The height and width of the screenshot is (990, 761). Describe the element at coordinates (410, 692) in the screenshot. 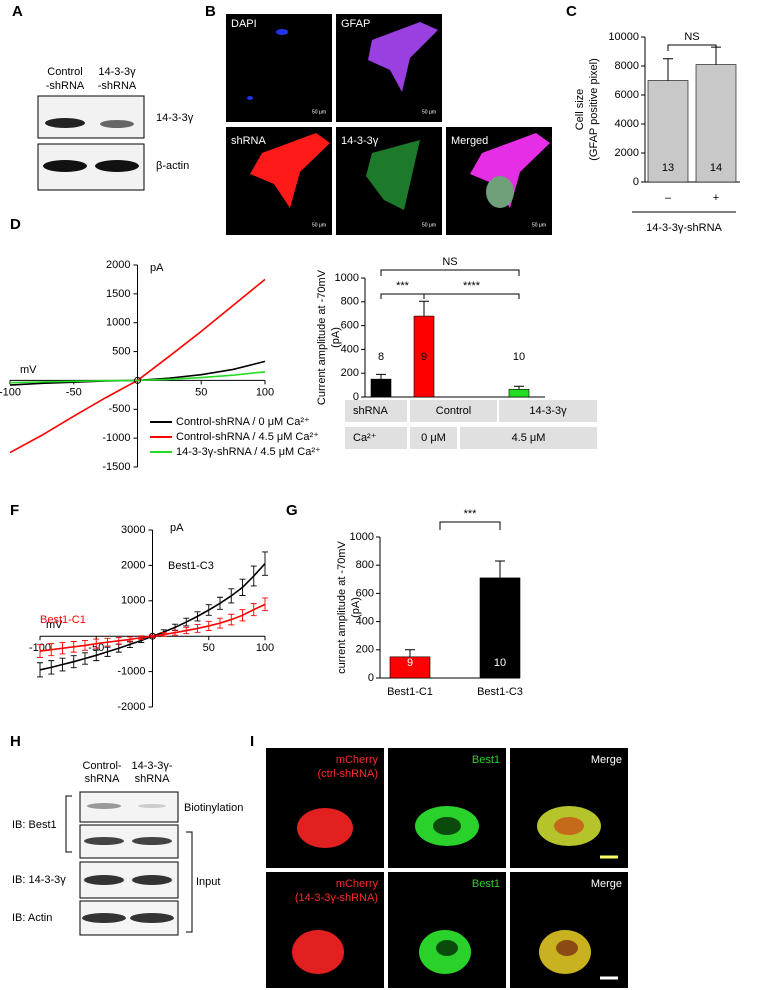

I see `x-tick-label: Best1-C1` at that location.